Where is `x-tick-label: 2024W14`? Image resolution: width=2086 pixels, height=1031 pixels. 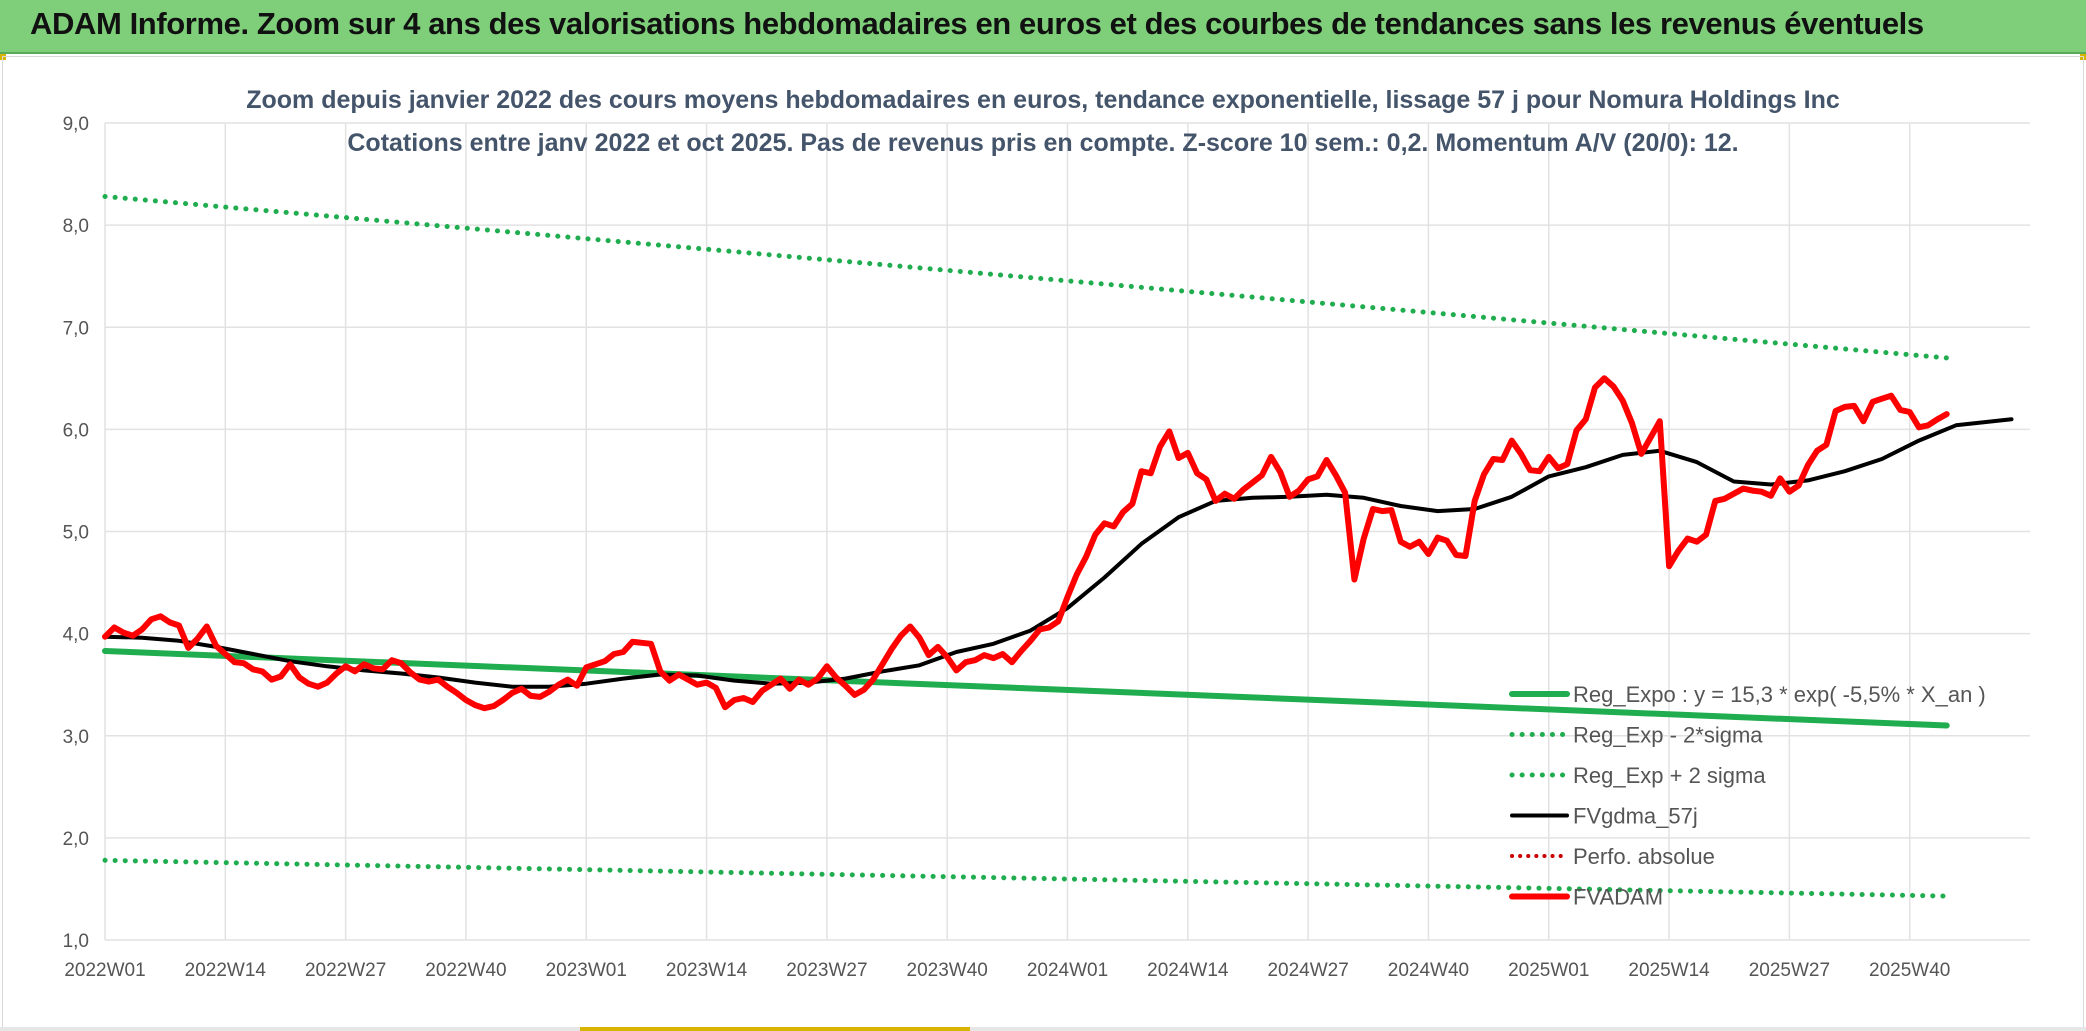
x-tick-label: 2024W14 is located at coordinates (1188, 970).